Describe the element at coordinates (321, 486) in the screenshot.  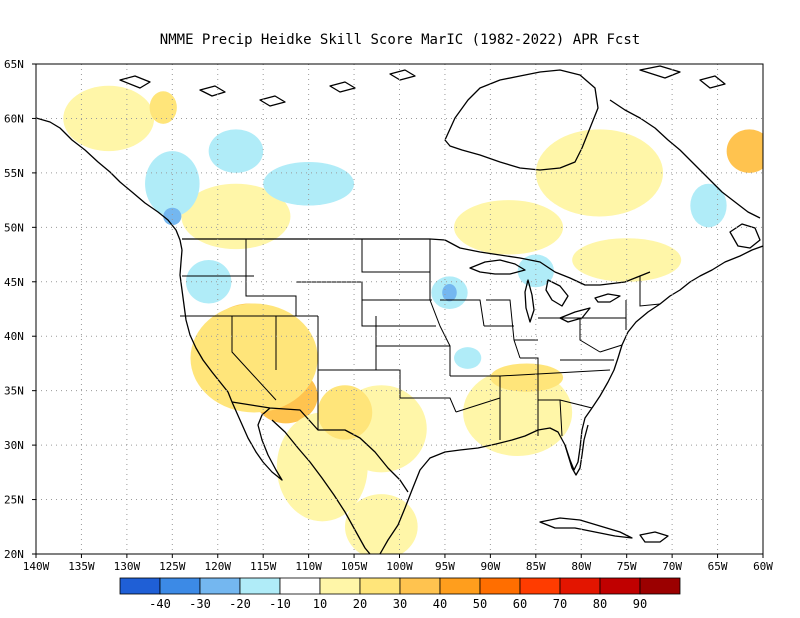
I see `mexico-west-coastline` at that location.